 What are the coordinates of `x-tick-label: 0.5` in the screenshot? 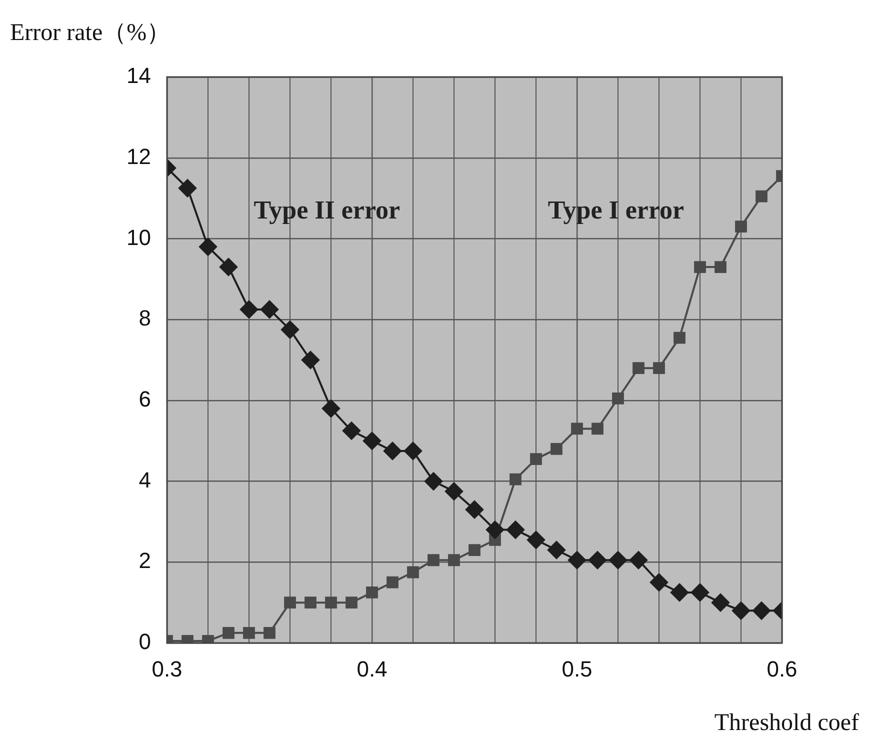 It's located at (577, 669).